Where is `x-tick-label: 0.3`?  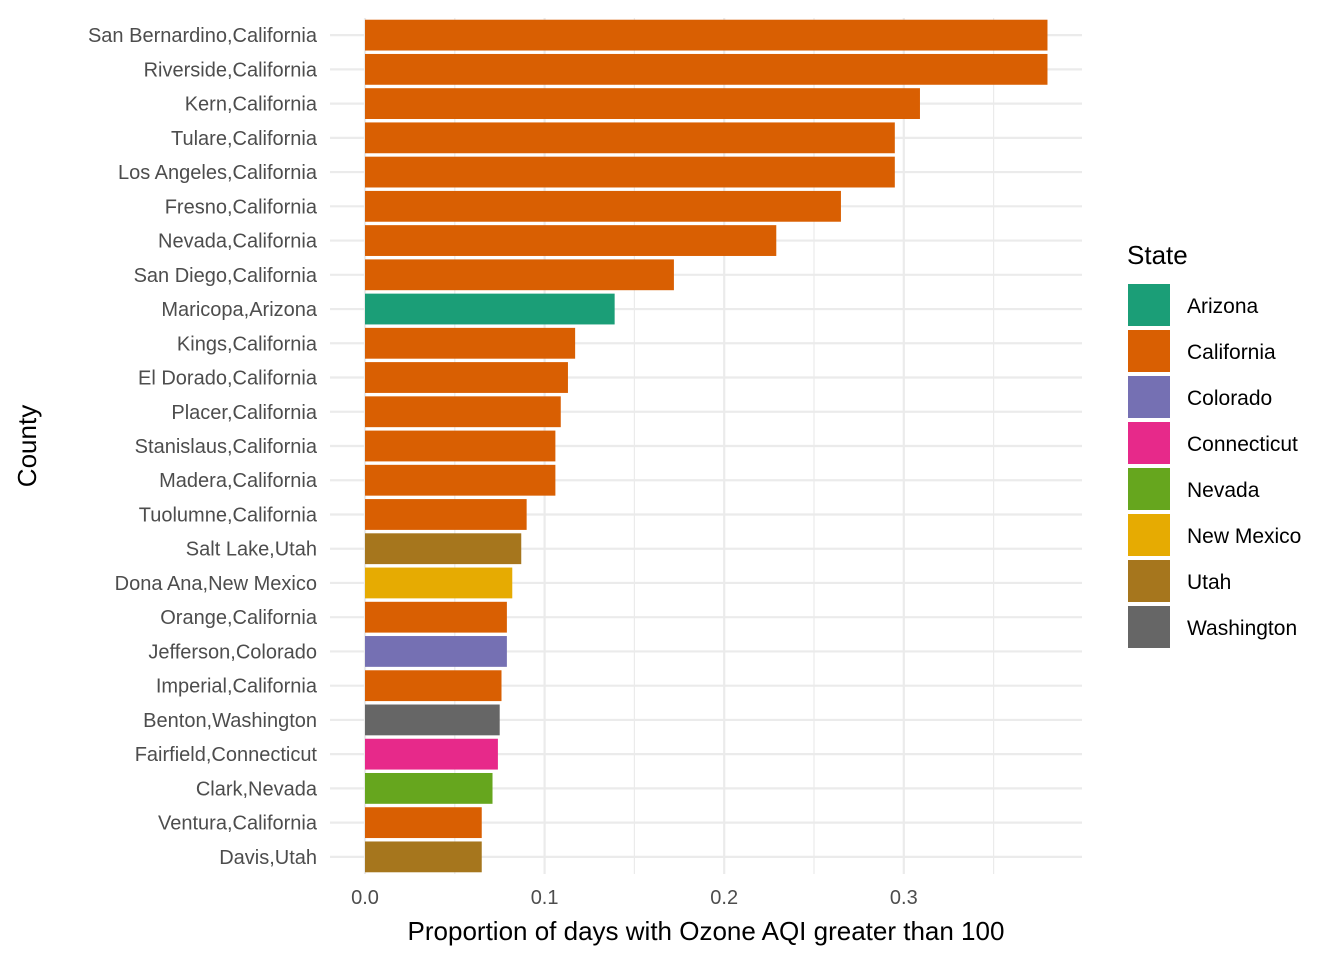
x-tick-label: 0.3 is located at coordinates (904, 898).